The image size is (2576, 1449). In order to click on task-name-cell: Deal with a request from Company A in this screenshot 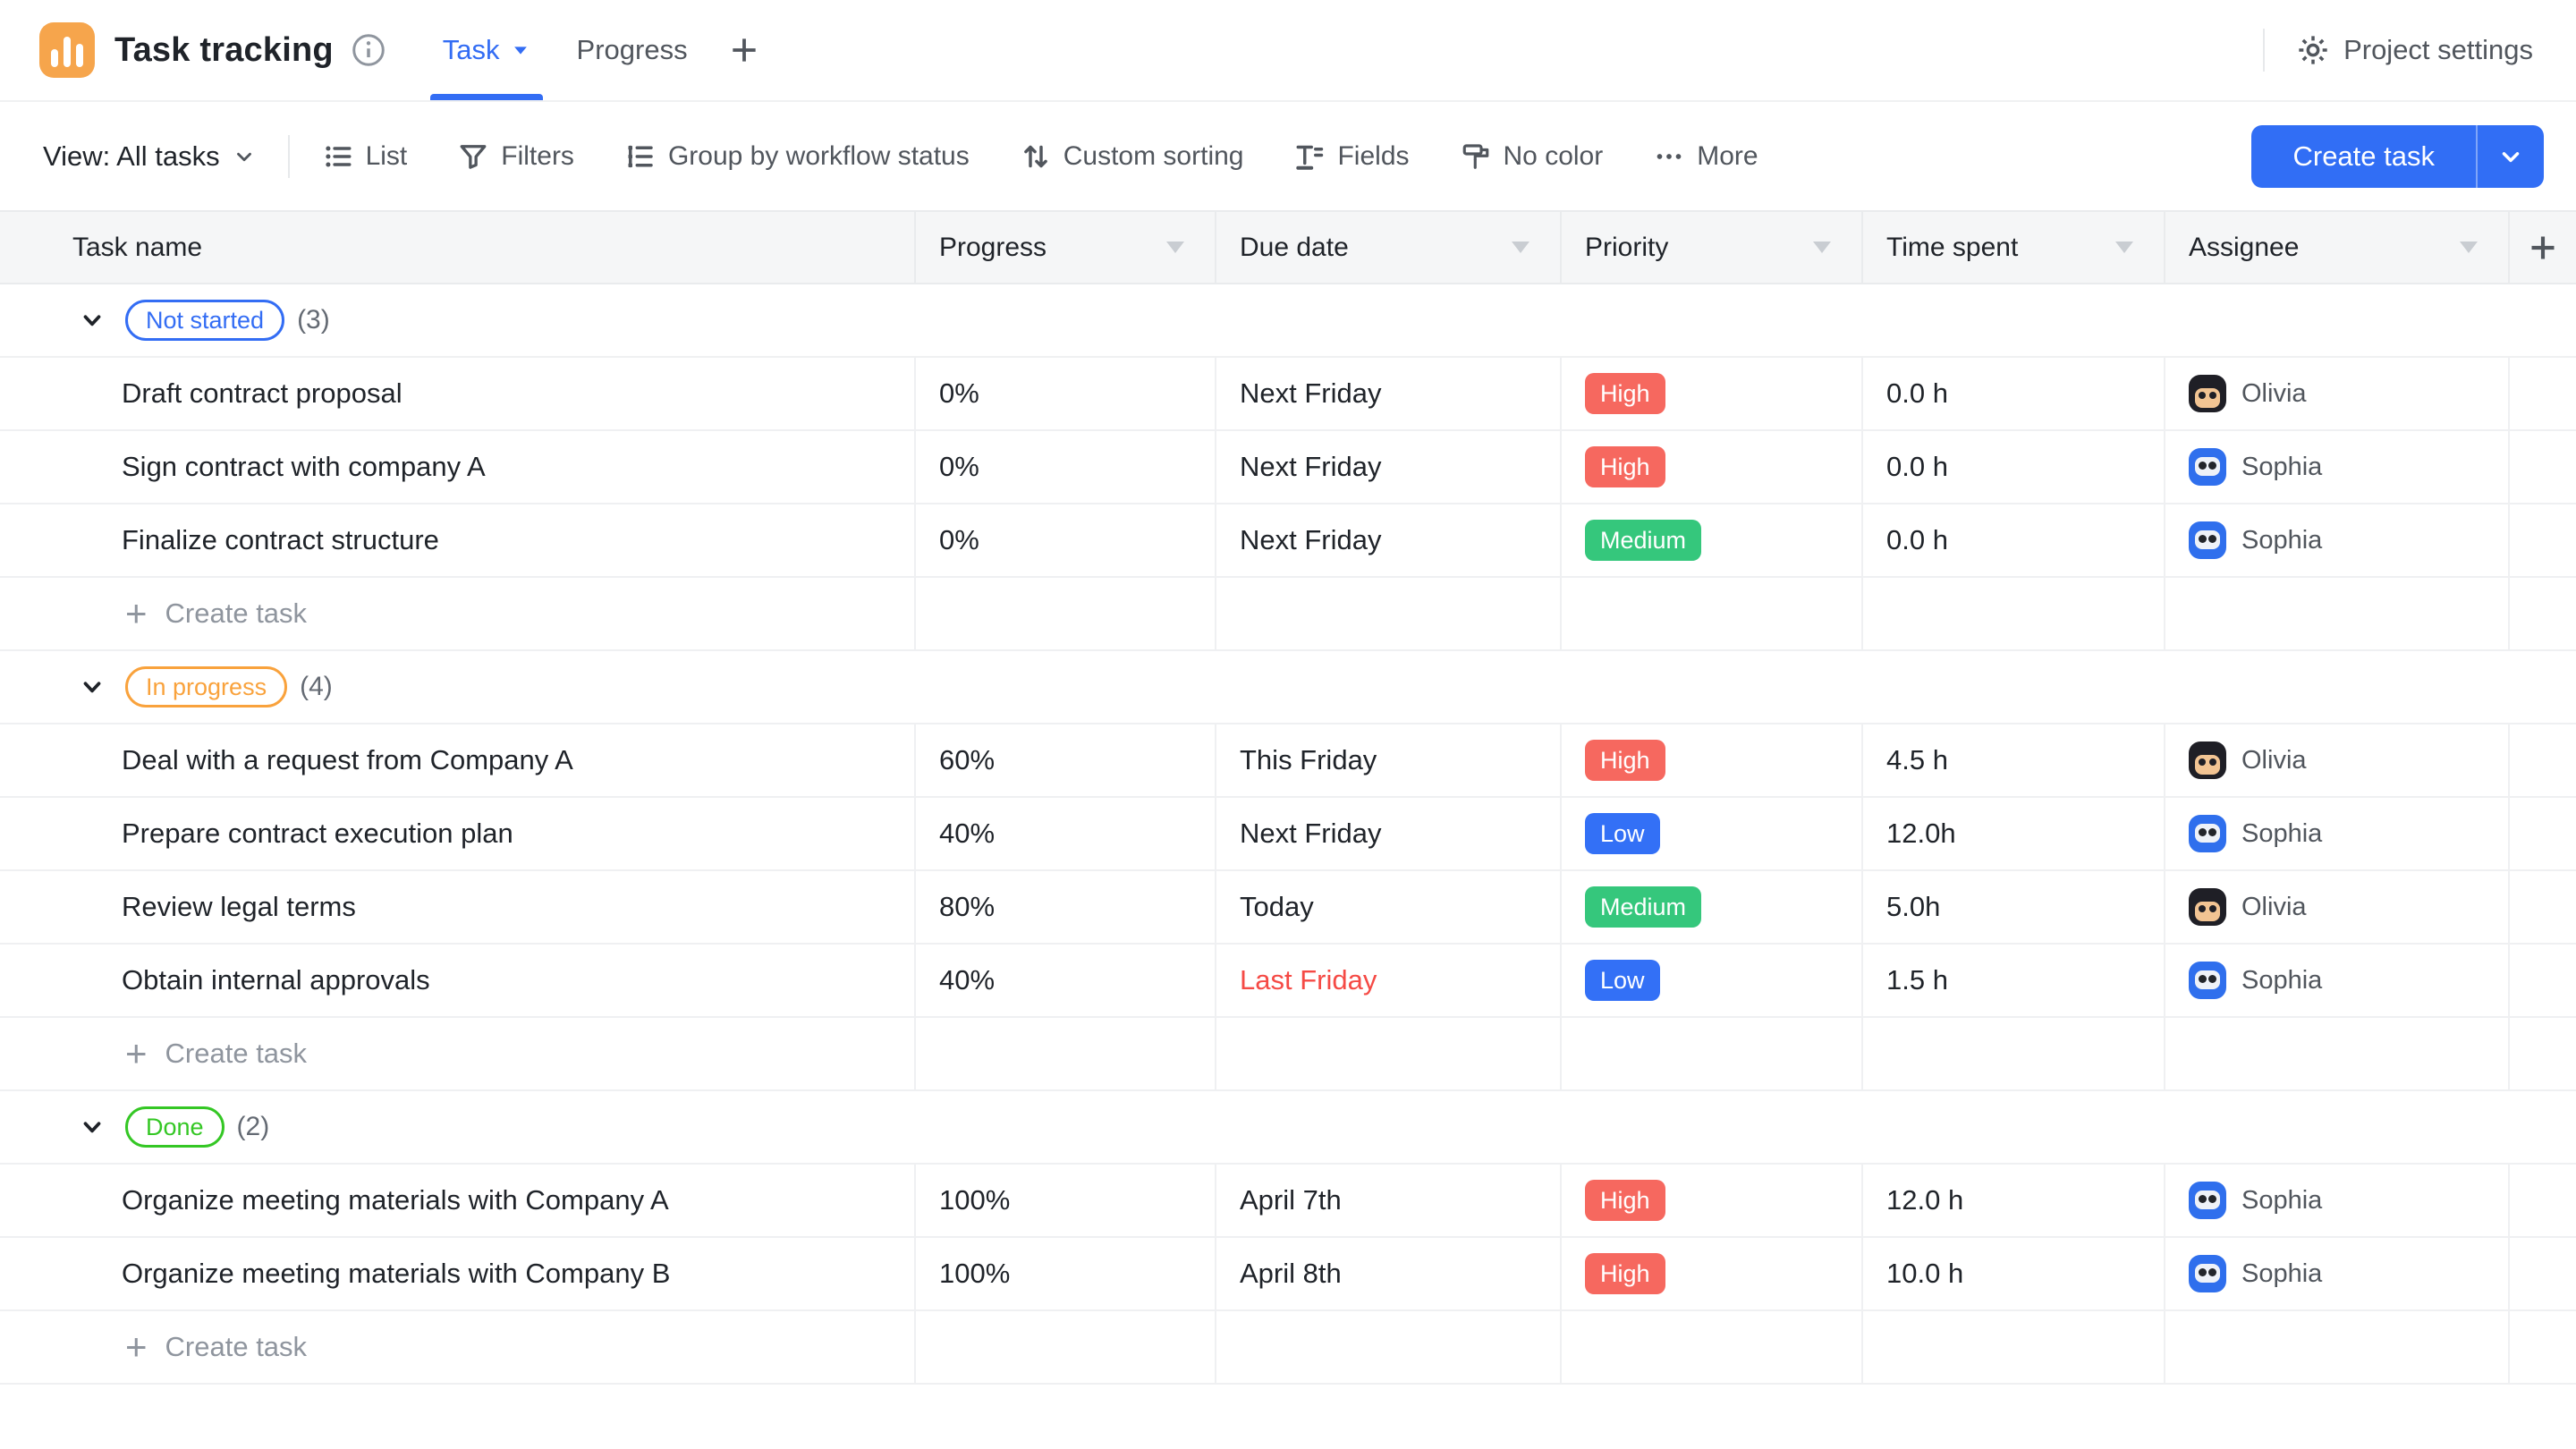, I will do `click(458, 760)`.